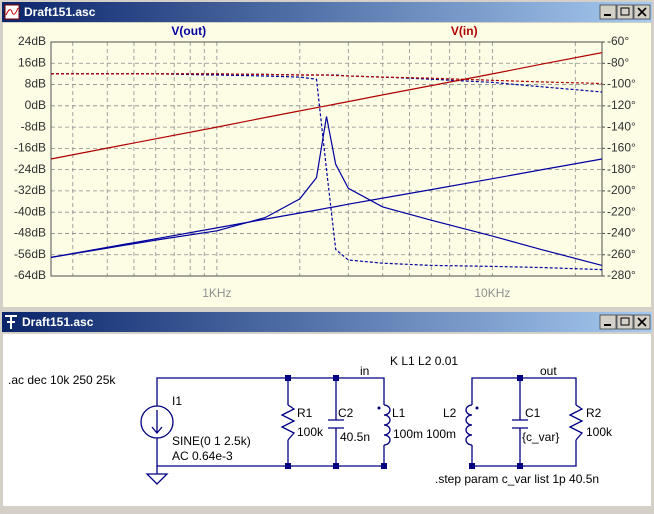  Describe the element at coordinates (33, 126) in the screenshot. I see `y-tick-label: -8dB` at that location.